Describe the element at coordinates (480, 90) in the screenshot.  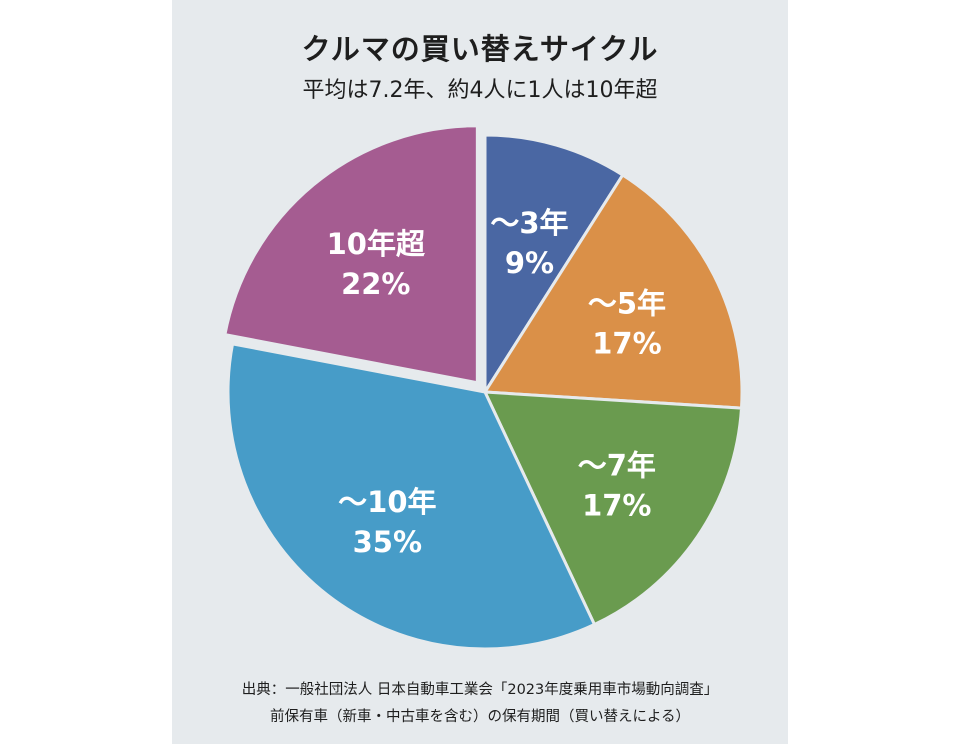
I see `chart-subtitle: 平均は7.2年、約4人に1人は10年超` at that location.